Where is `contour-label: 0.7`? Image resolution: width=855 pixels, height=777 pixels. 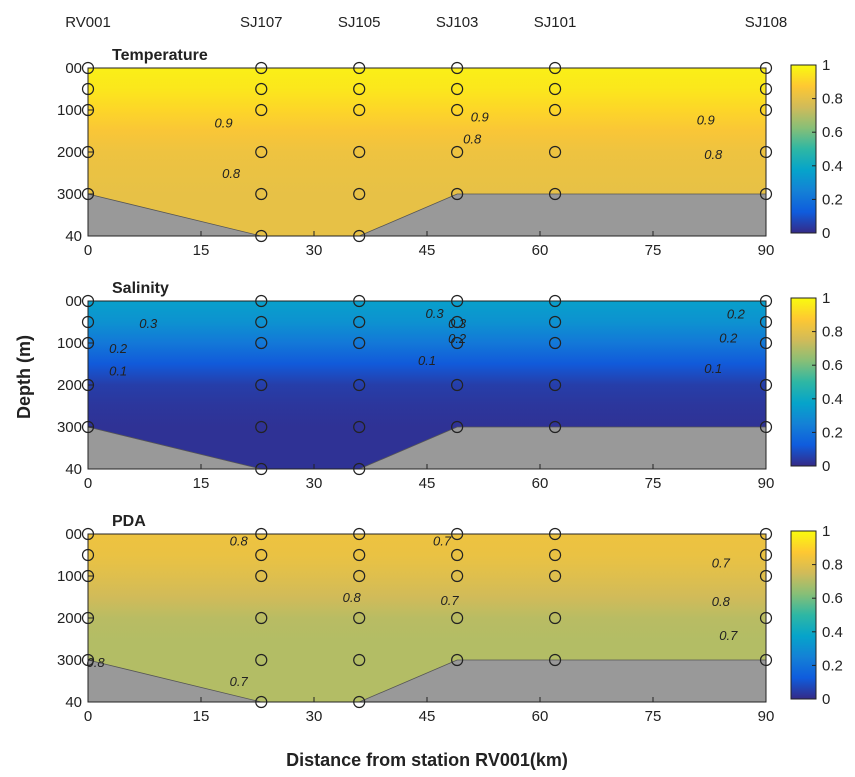 contour-label: 0.7 is located at coordinates (442, 540).